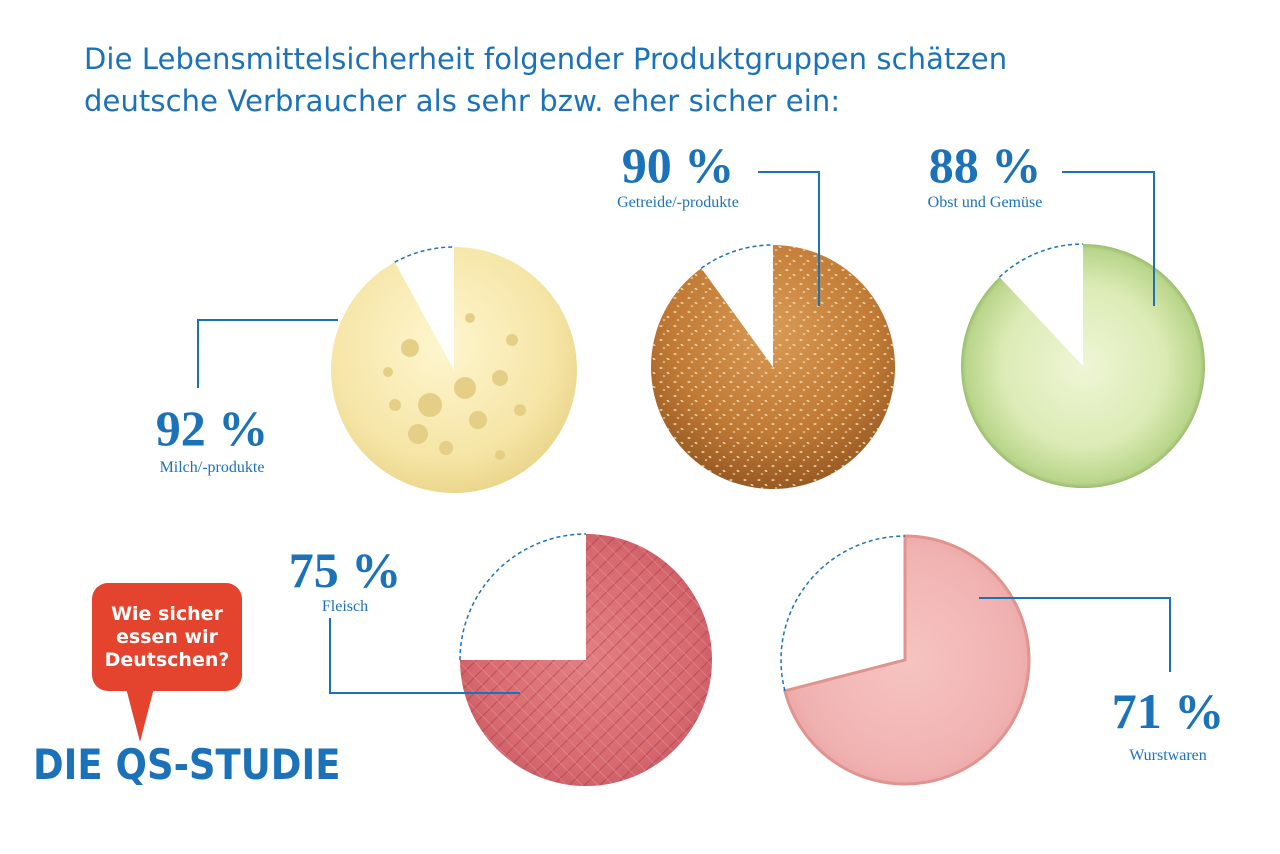  Describe the element at coordinates (424, 254) in the screenshot. I see `pie-gap-arc-milch` at that location.